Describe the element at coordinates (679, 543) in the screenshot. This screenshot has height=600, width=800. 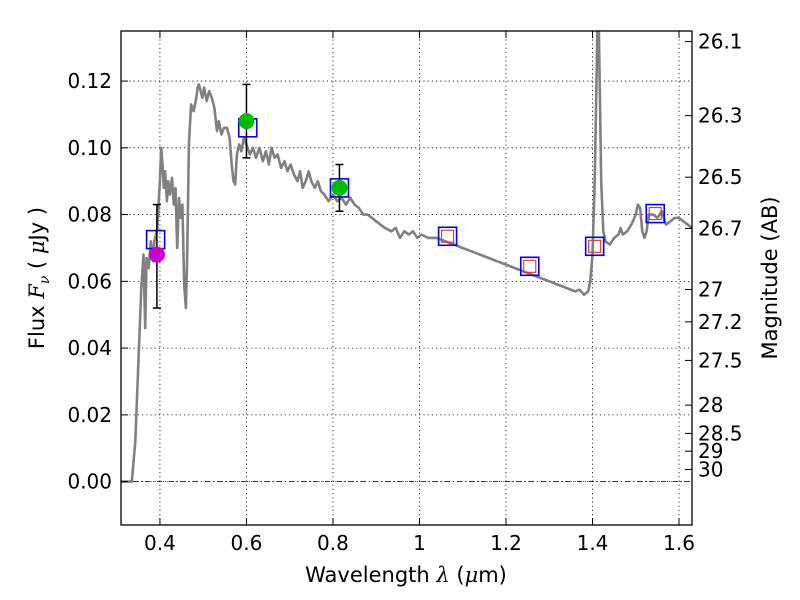
I see `x-tick-label: 1.6` at that location.